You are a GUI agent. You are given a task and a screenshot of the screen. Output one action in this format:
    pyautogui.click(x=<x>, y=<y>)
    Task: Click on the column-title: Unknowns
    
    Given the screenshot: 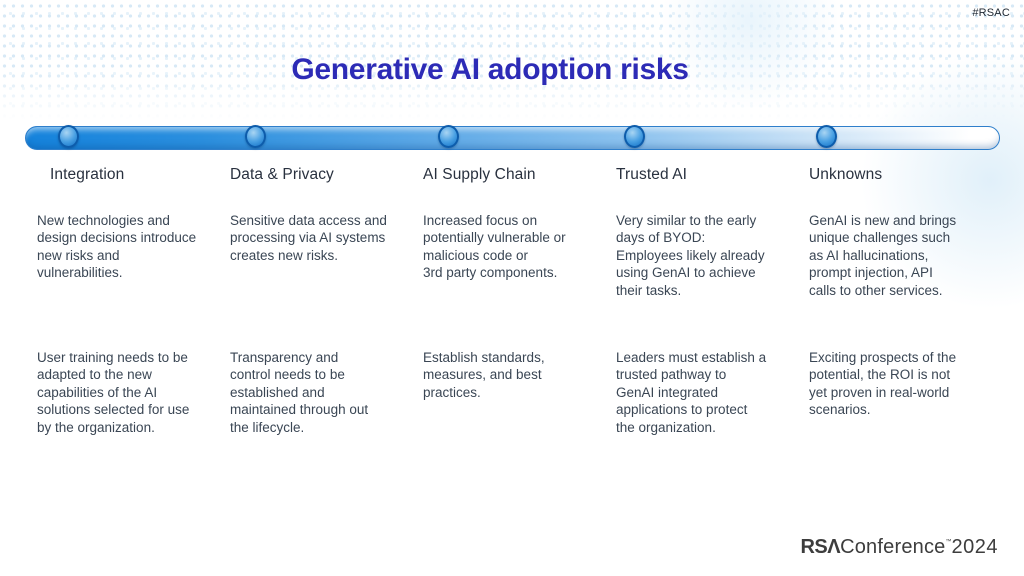 What is the action you would take?
    pyautogui.click(x=846, y=174)
    